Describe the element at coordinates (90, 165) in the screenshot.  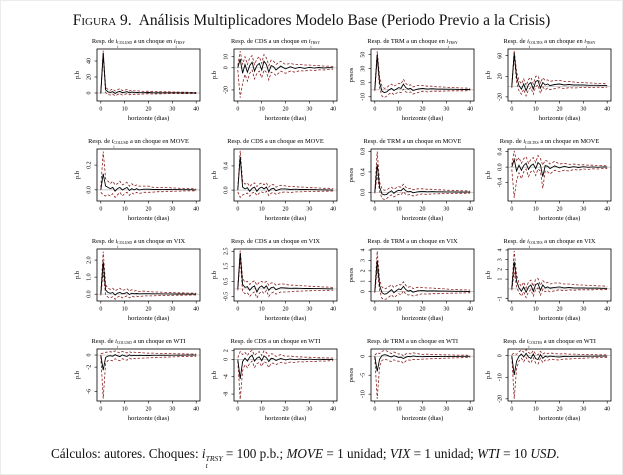
I see `y-tick-label: 0.2` at that location.